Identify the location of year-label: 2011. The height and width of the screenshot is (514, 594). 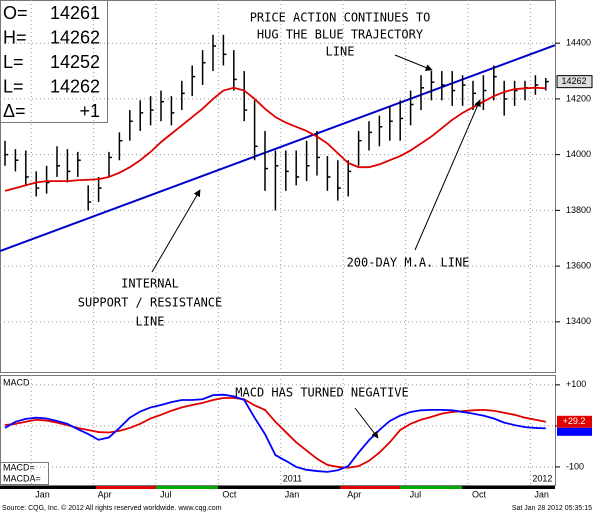
(292, 478).